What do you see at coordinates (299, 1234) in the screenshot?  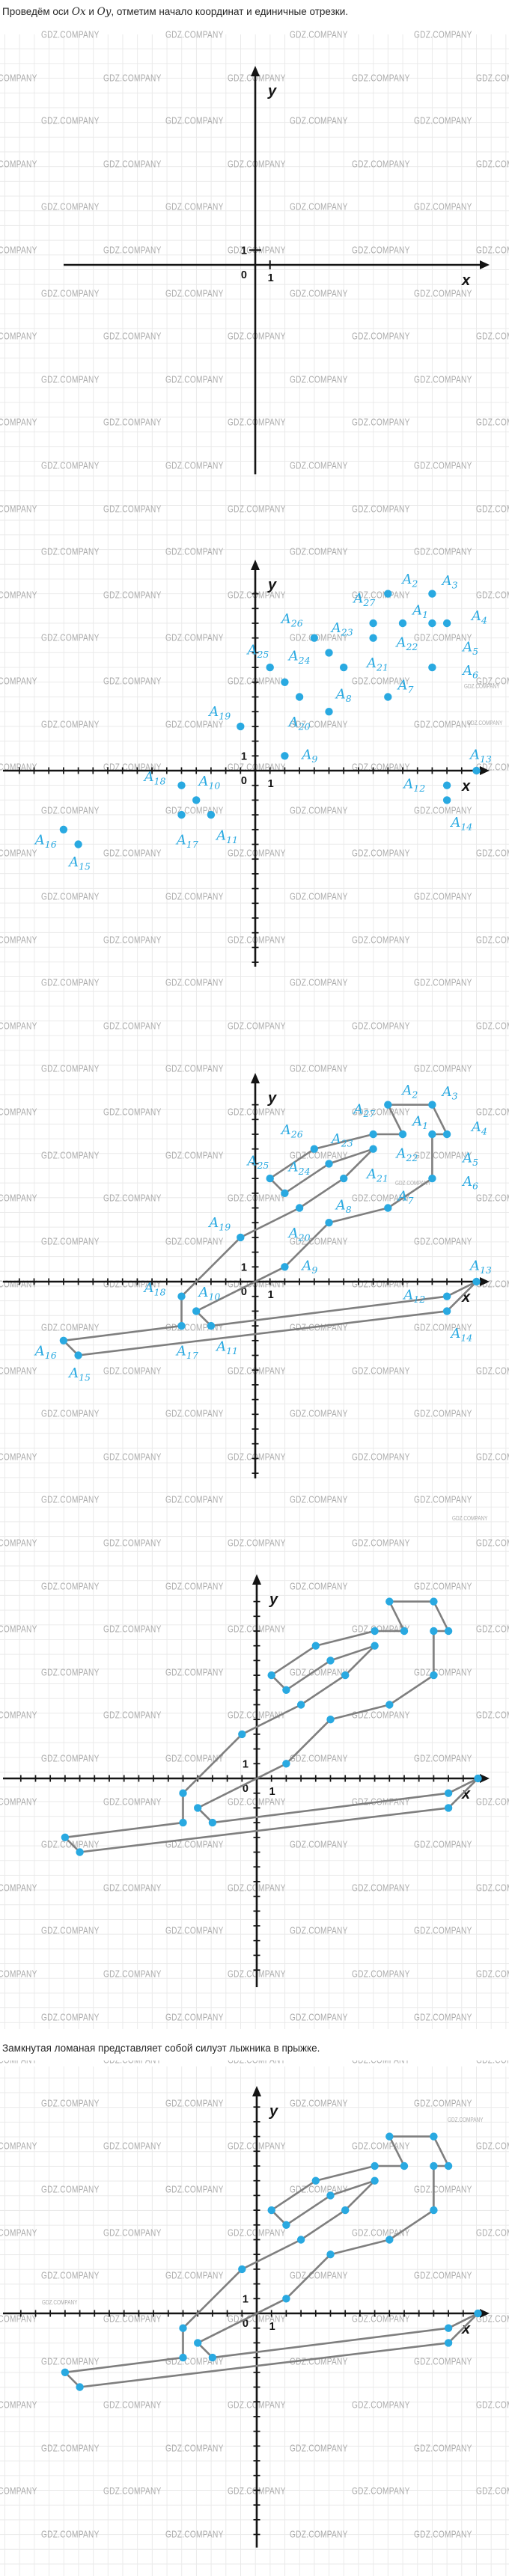 I see `point-label-A20: A20` at bounding box center [299, 1234].